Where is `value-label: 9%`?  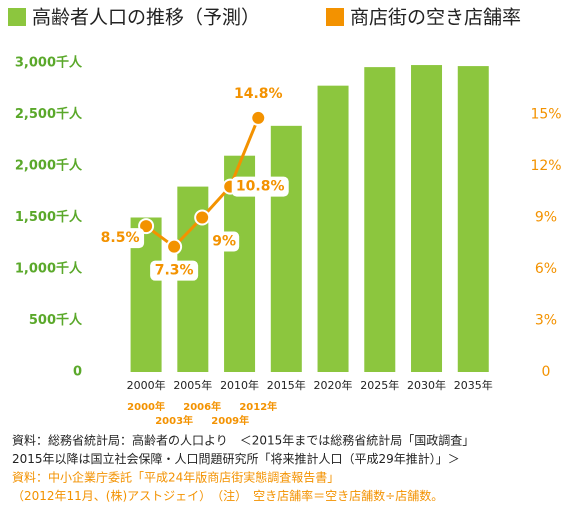 value-label: 9% is located at coordinates (224, 242).